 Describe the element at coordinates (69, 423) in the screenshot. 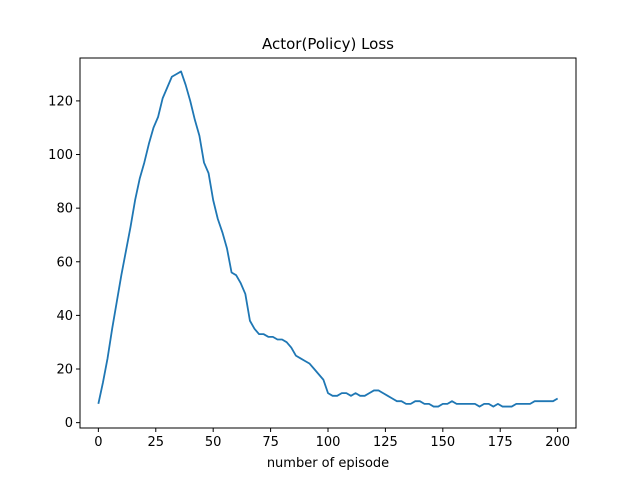

I see `y-tick-label: 0` at that location.